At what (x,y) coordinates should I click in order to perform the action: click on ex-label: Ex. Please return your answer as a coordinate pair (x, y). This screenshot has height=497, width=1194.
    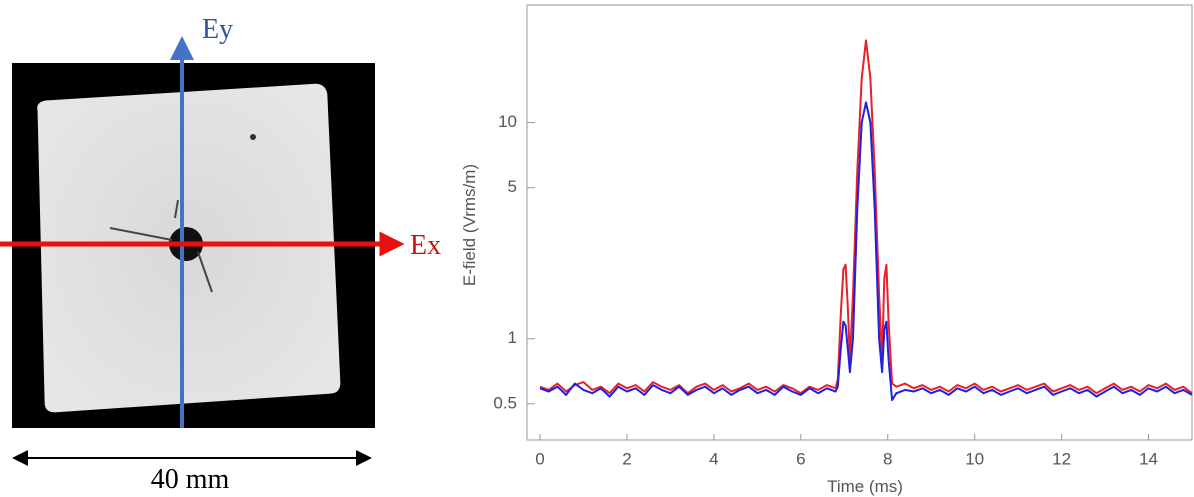
    Looking at the image, I should click on (425, 245).